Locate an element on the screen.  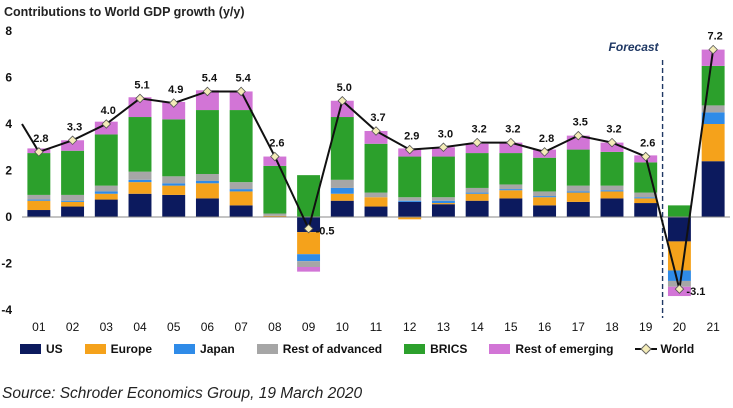
world-data-label: -0.5 is located at coordinates (325, 232).